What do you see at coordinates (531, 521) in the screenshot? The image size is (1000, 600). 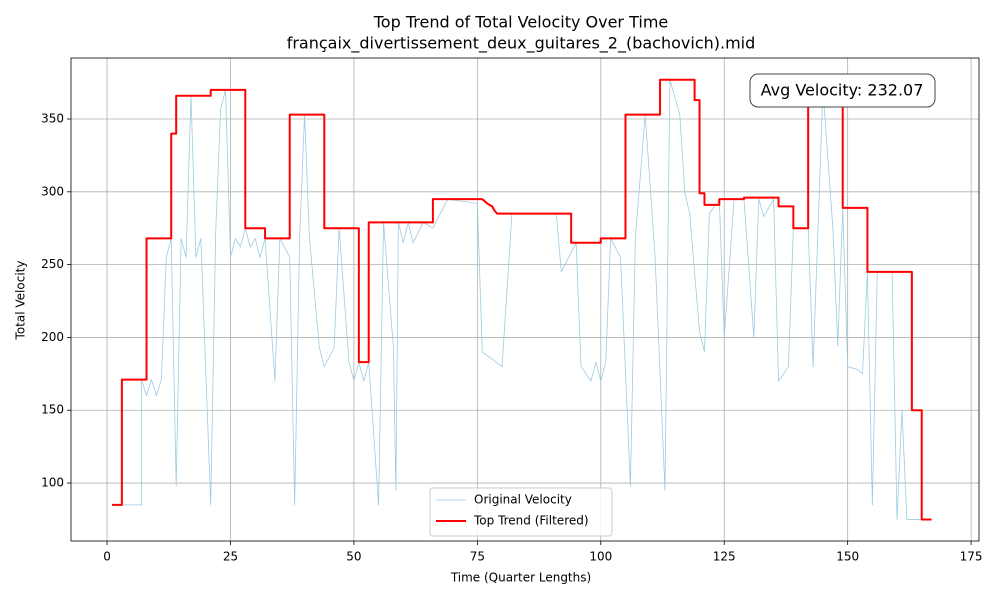 I see `legend-label: Top Trend (Filtered)` at bounding box center [531, 521].